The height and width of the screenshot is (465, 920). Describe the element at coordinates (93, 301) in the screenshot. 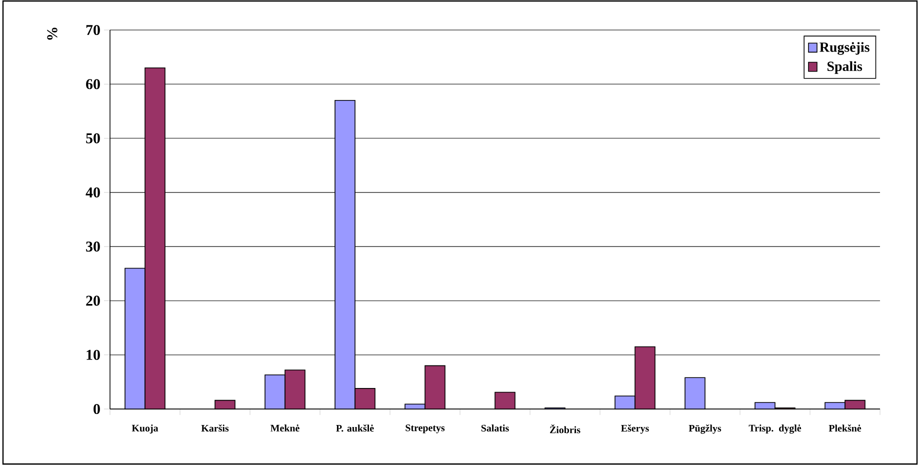

I see `y-tick-label: 20` at that location.